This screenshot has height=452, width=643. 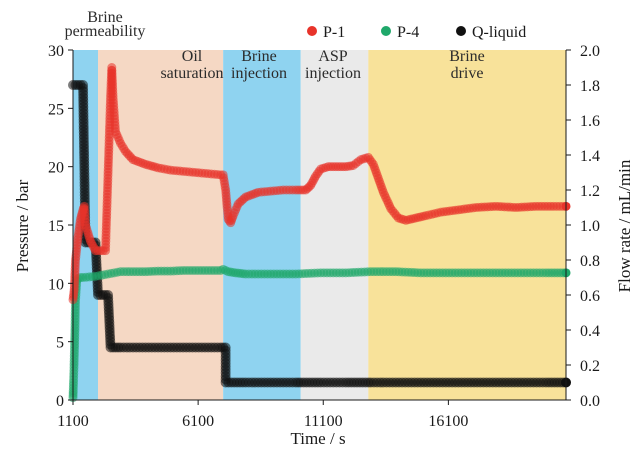 What do you see at coordinates (72, 421) in the screenshot?
I see `x-tick-label: 1100` at bounding box center [72, 421].